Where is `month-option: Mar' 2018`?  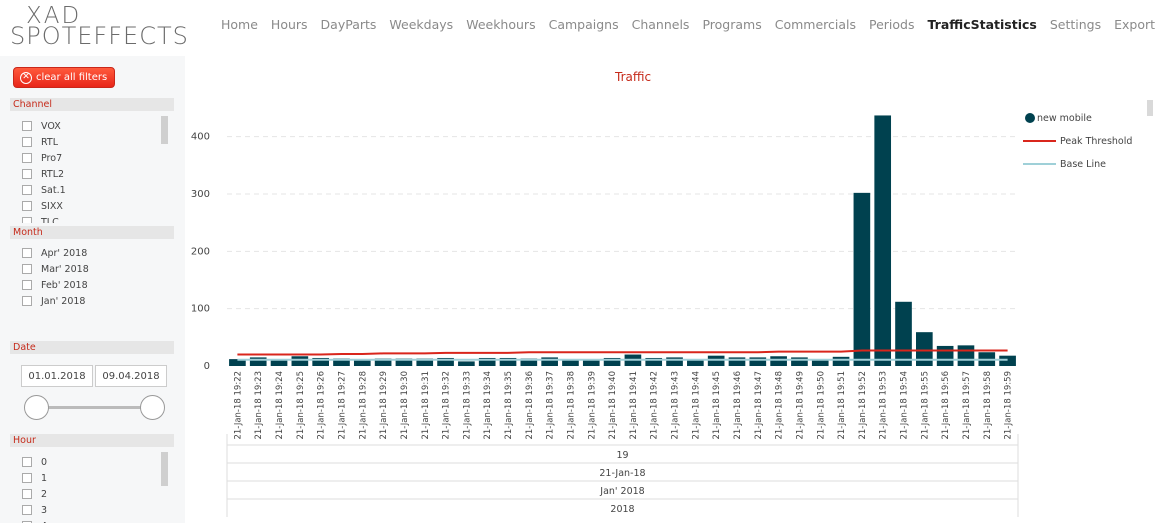
month-option: Mar' 2018 is located at coordinates (55, 269).